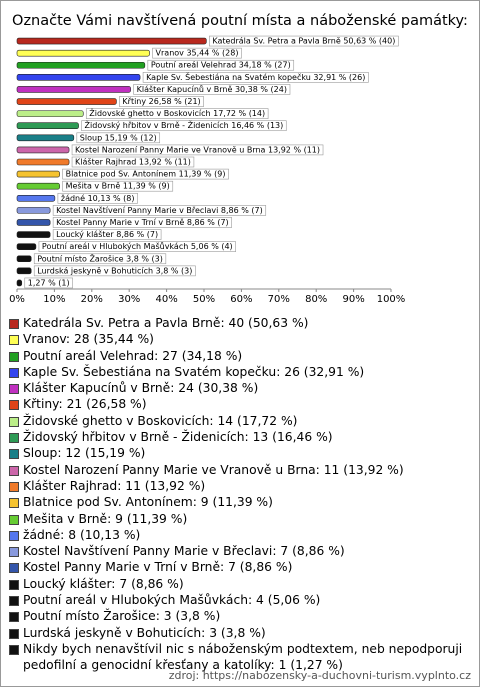 The image size is (480, 687). What do you see at coordinates (148, 502) in the screenshot?
I see `legend-label: Blatnice pod Sv. Antonínem: 9 (11,39 %)` at bounding box center [148, 502].